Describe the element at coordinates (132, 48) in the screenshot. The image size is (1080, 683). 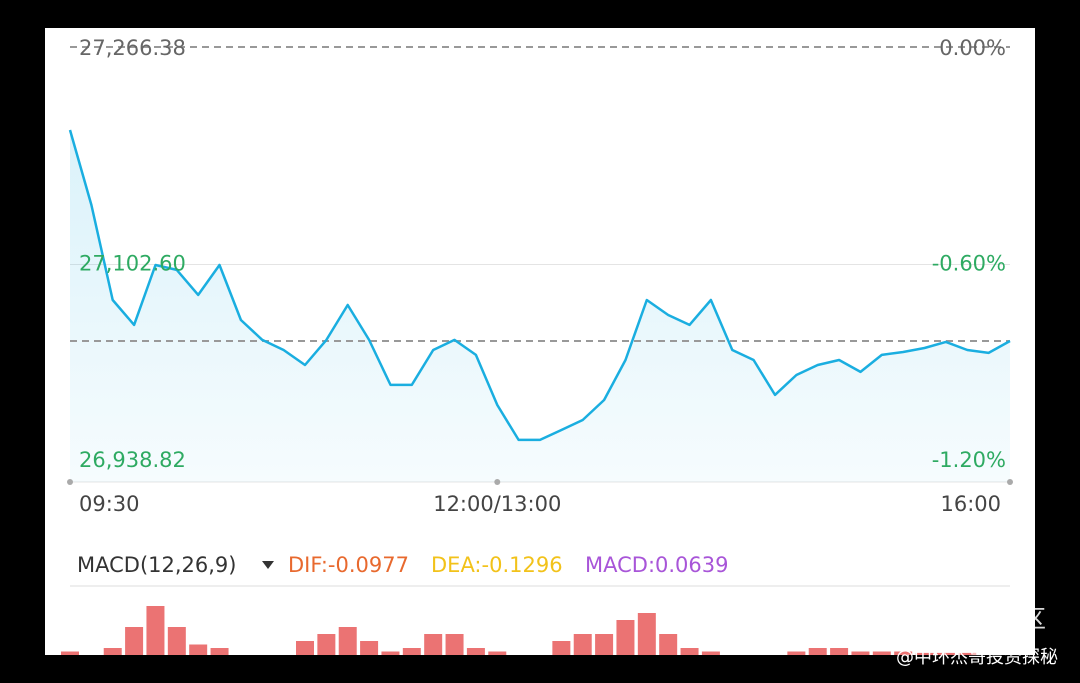
I see `y-tick-label: 27,266.38` at that location.